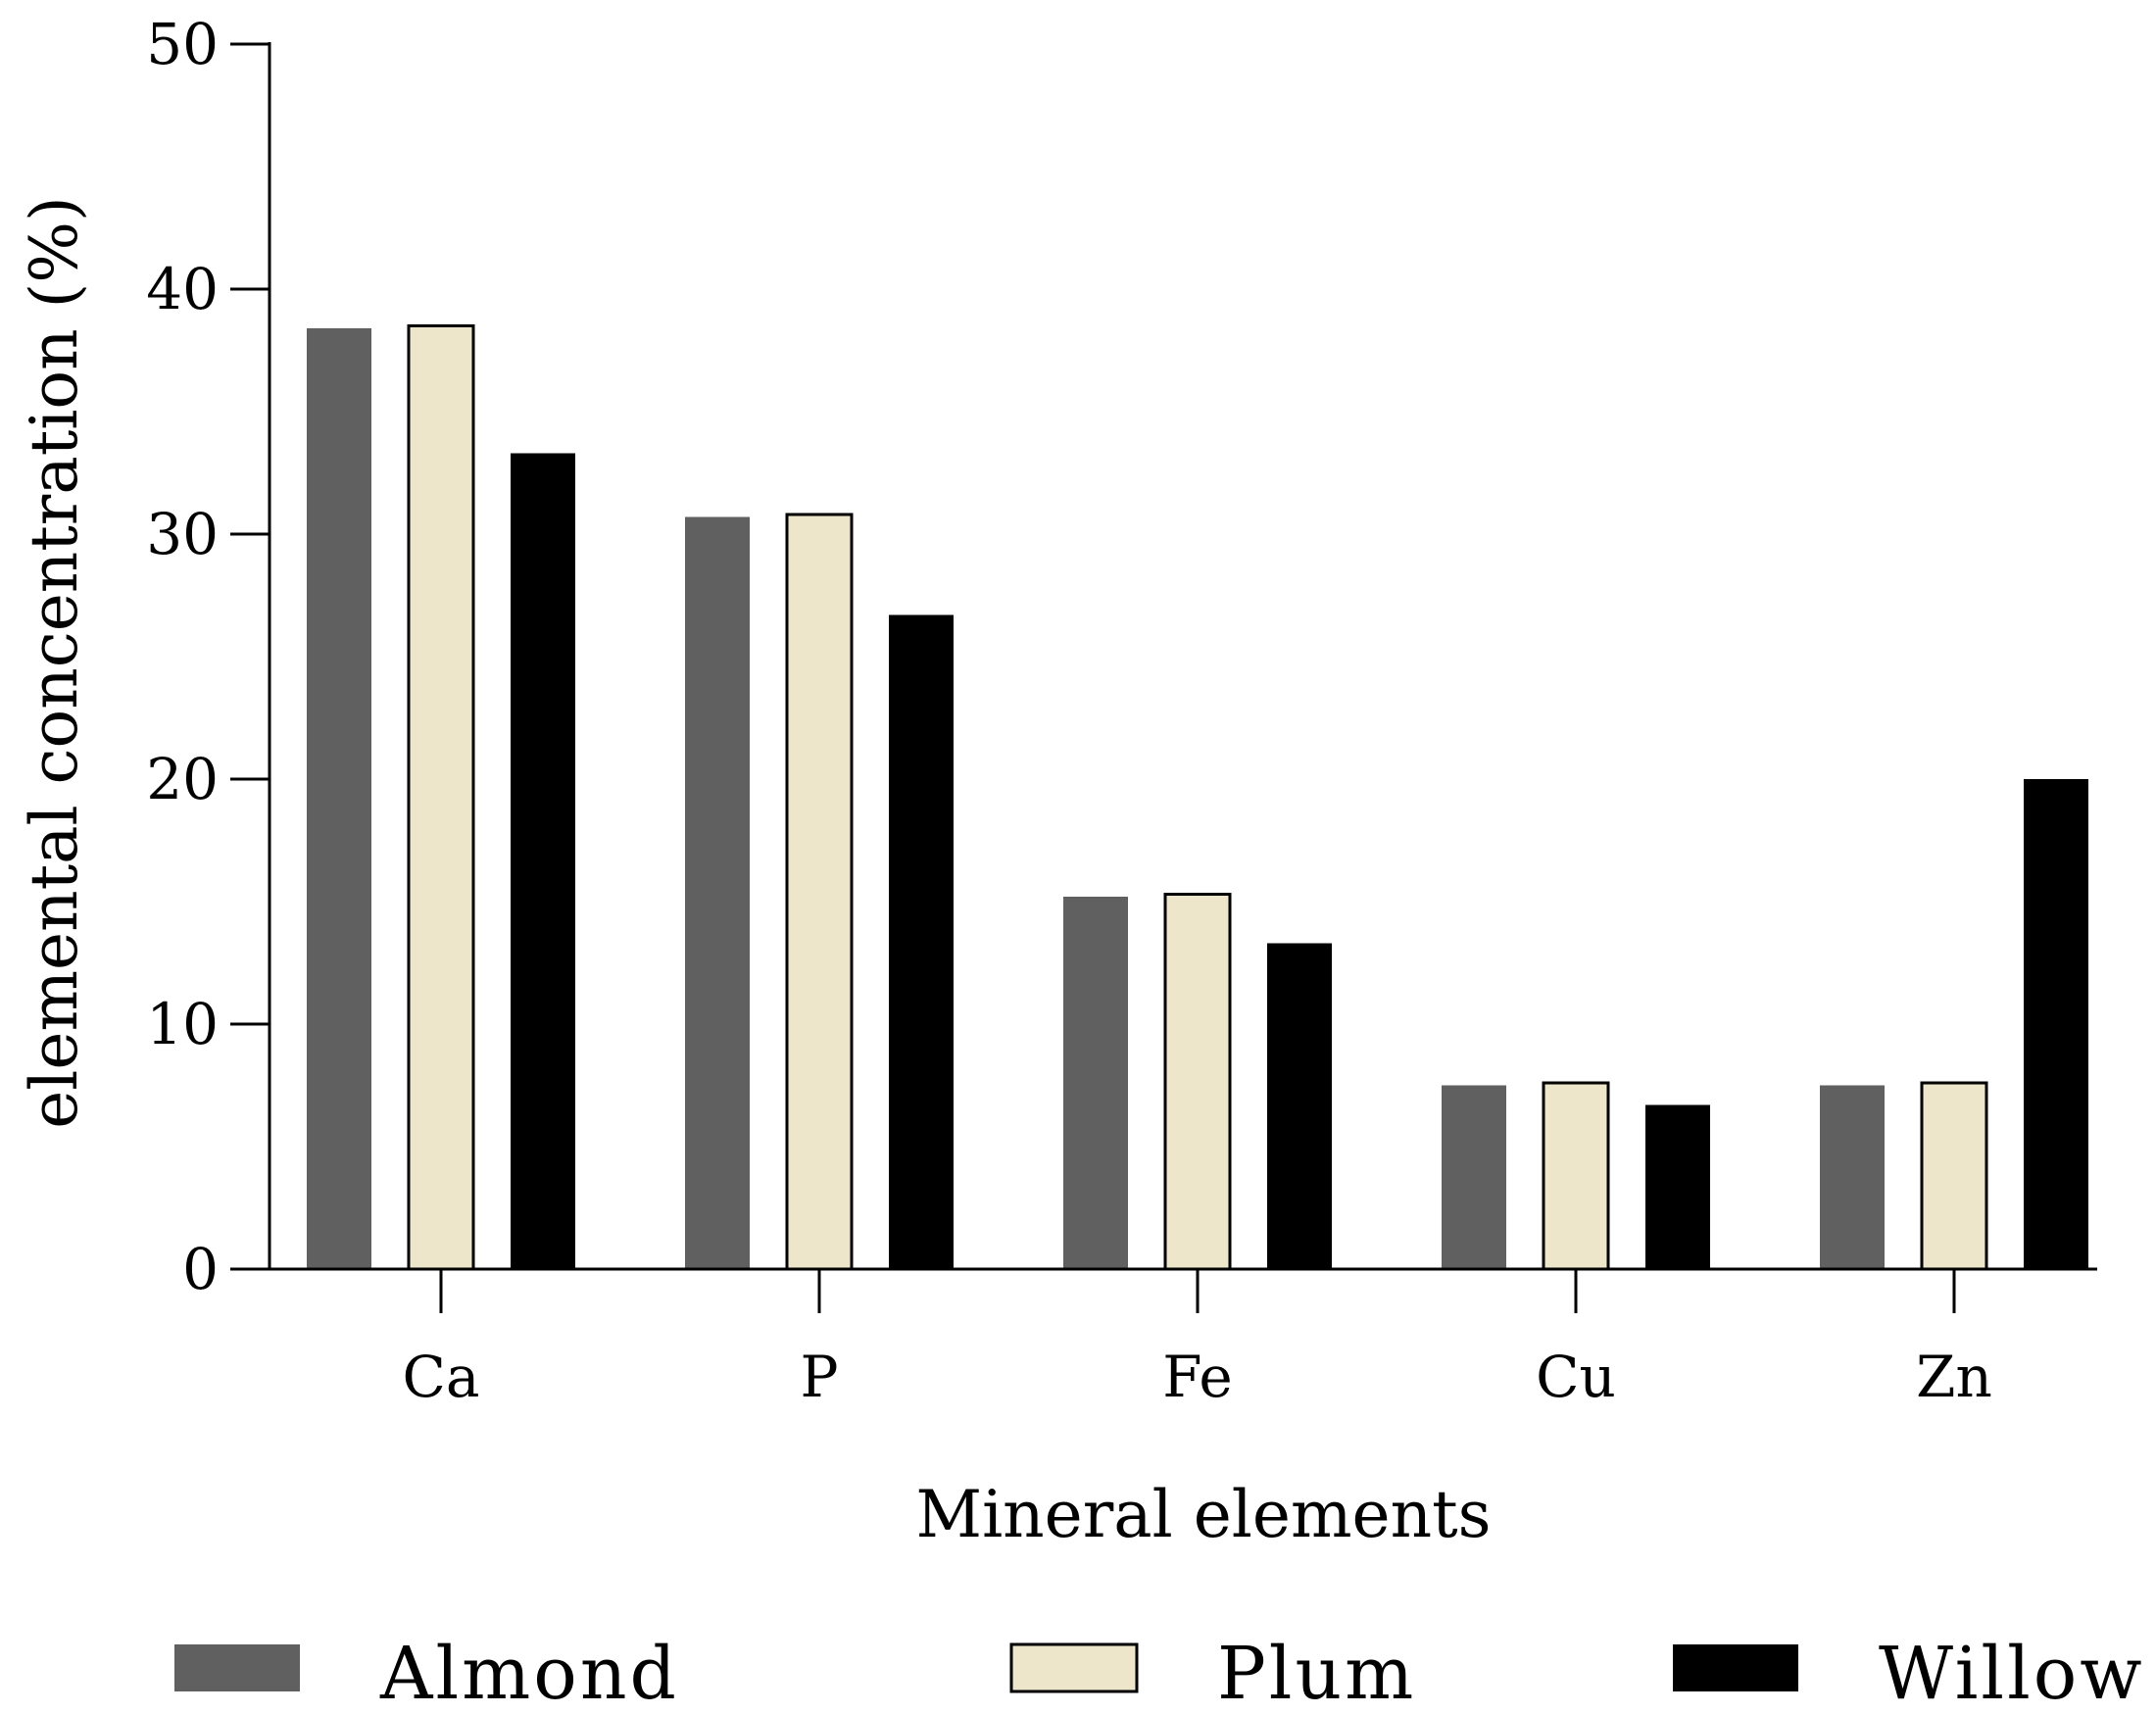  I want to click on bar-willow-fe, so click(1299, 1106).